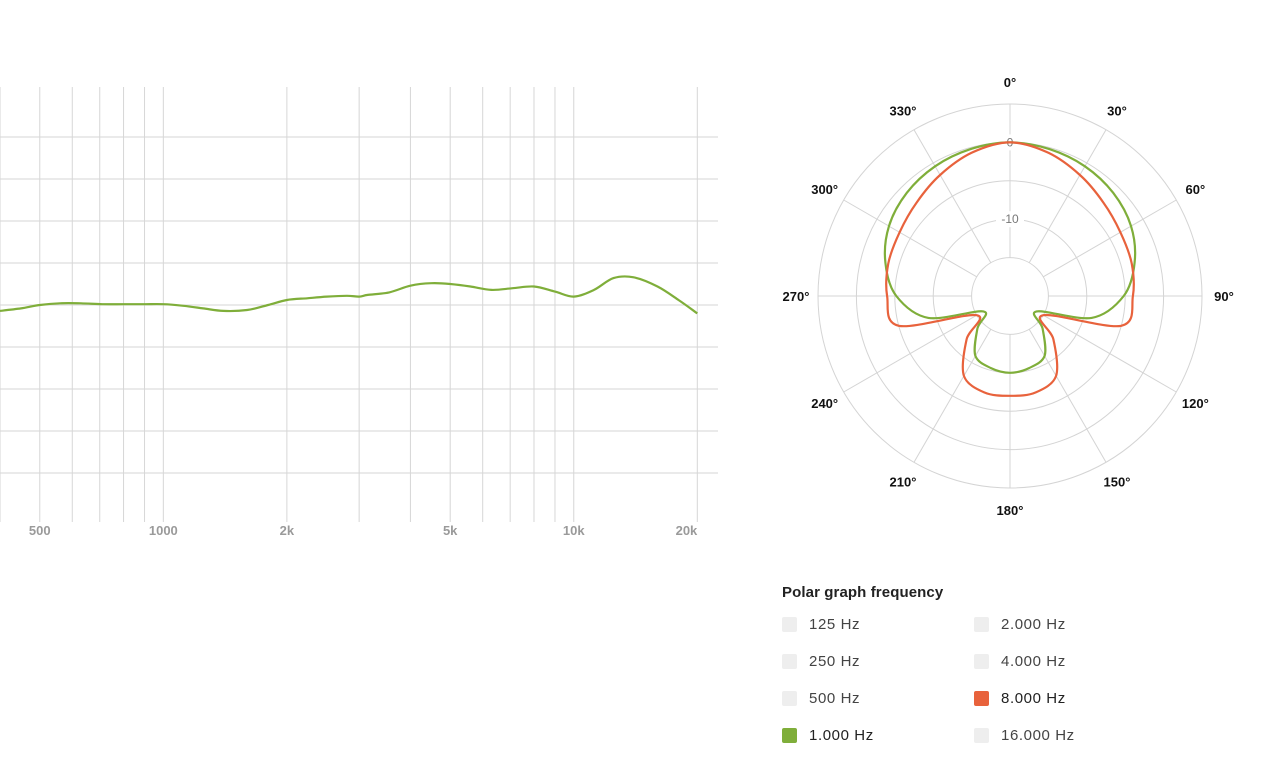 The height and width of the screenshot is (778, 1280). I want to click on radial-label-bg, so click(1010, 219).